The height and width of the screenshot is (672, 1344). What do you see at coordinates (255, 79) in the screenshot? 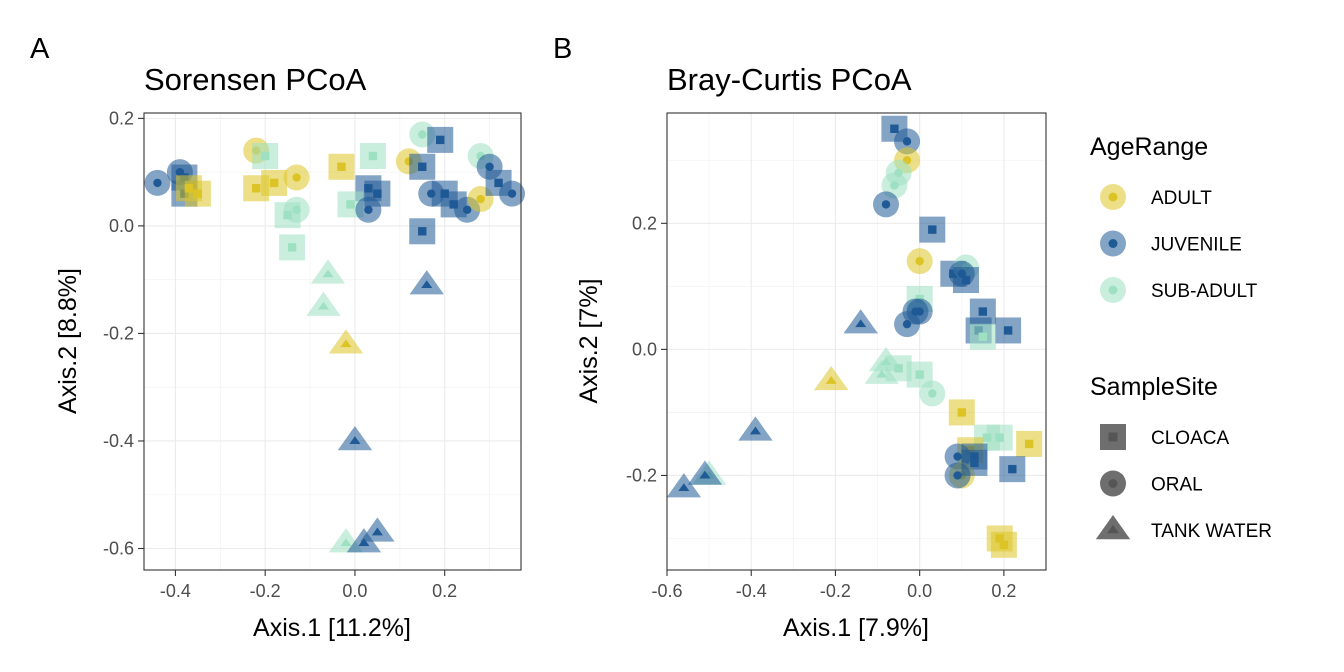
I see `panel-a-title: Sorensen PCoA` at bounding box center [255, 79].